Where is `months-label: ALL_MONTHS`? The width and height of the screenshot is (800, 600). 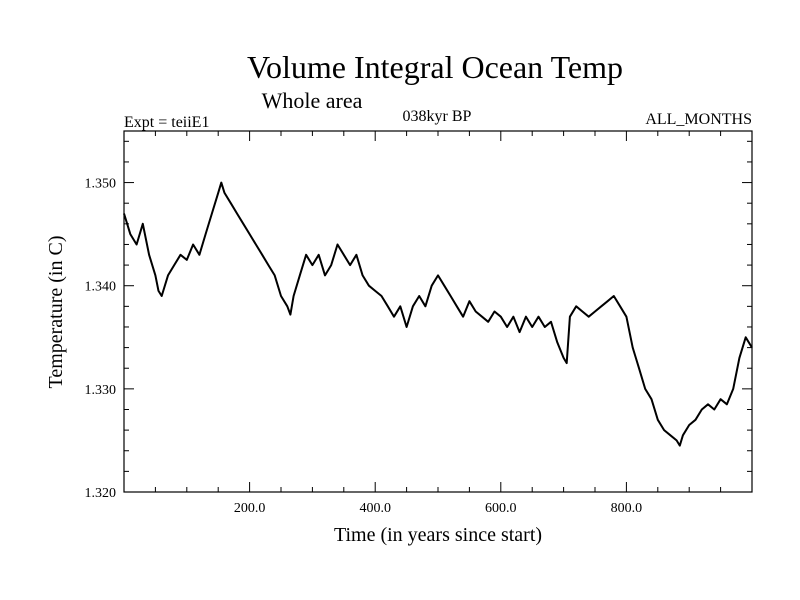
months-label: ALL_MONTHS is located at coordinates (698, 119).